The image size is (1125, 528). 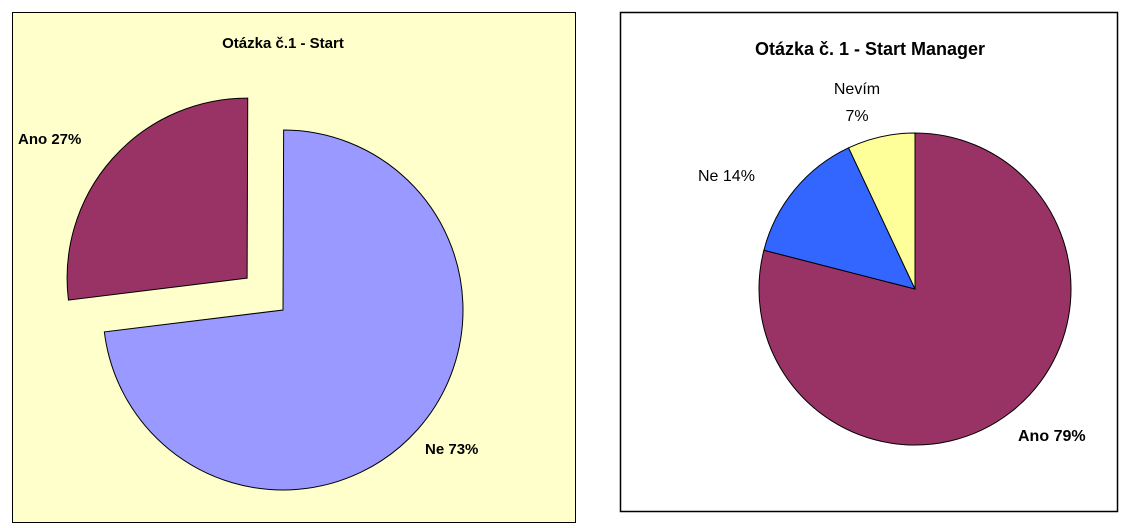 I want to click on slice-value: 79%, so click(x=1070, y=436).